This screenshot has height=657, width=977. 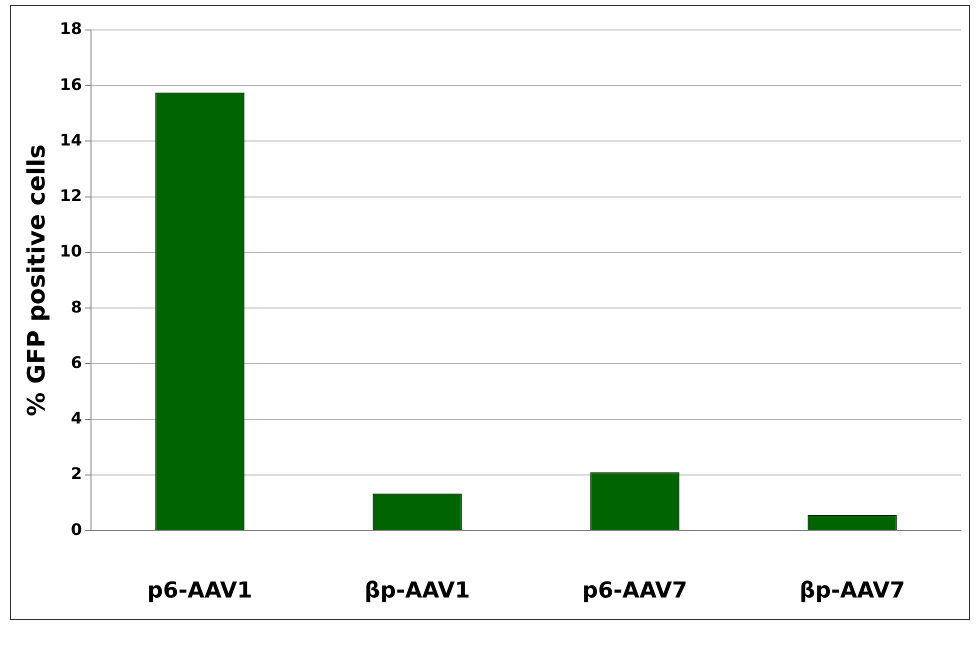 What do you see at coordinates (76, 362) in the screenshot?
I see `y-tick-label: 6` at bounding box center [76, 362].